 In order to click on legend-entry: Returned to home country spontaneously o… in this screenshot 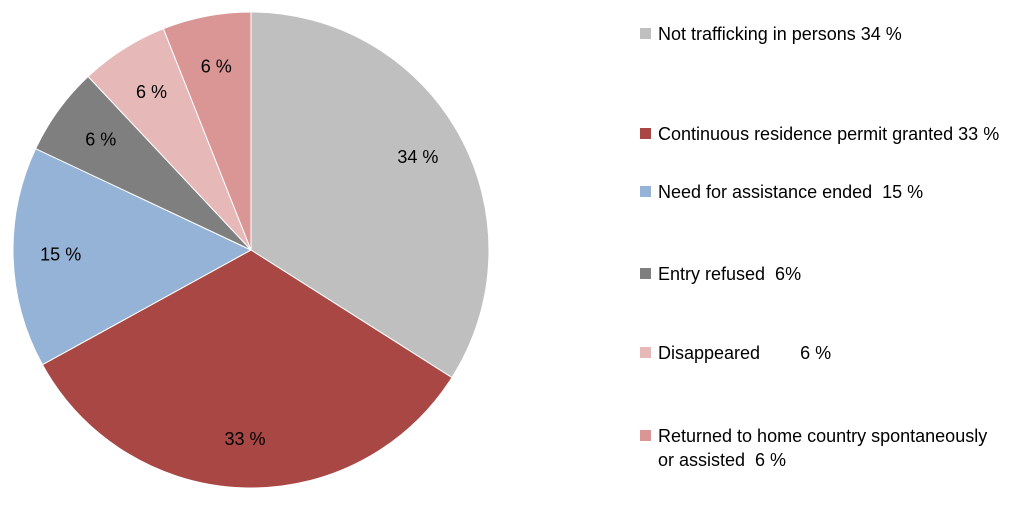, I will do `click(820, 448)`.